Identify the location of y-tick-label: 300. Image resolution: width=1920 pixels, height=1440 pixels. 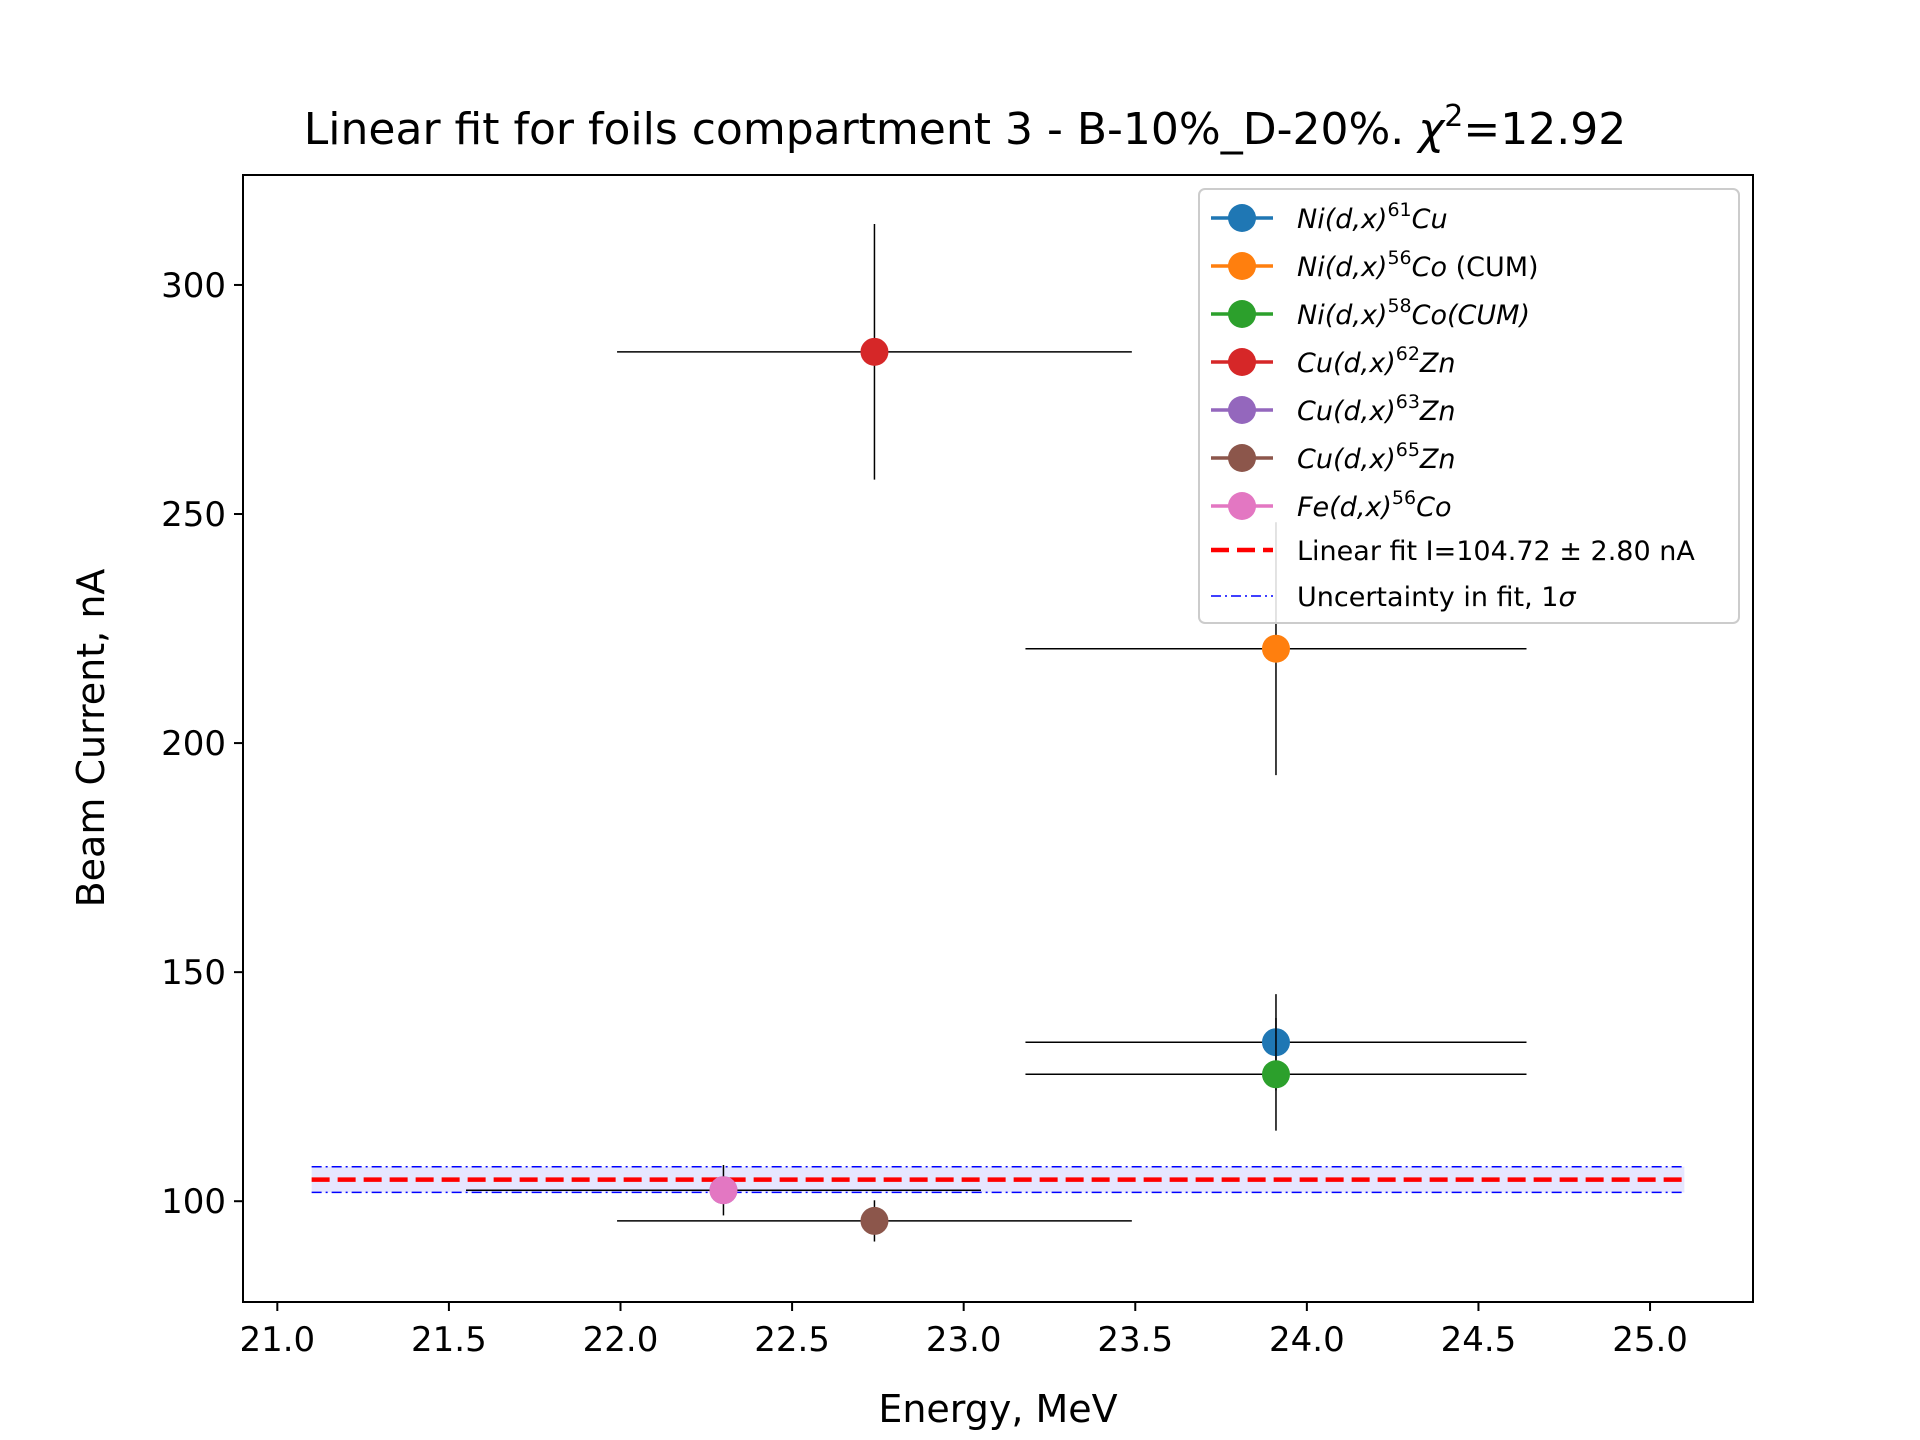
(193, 286).